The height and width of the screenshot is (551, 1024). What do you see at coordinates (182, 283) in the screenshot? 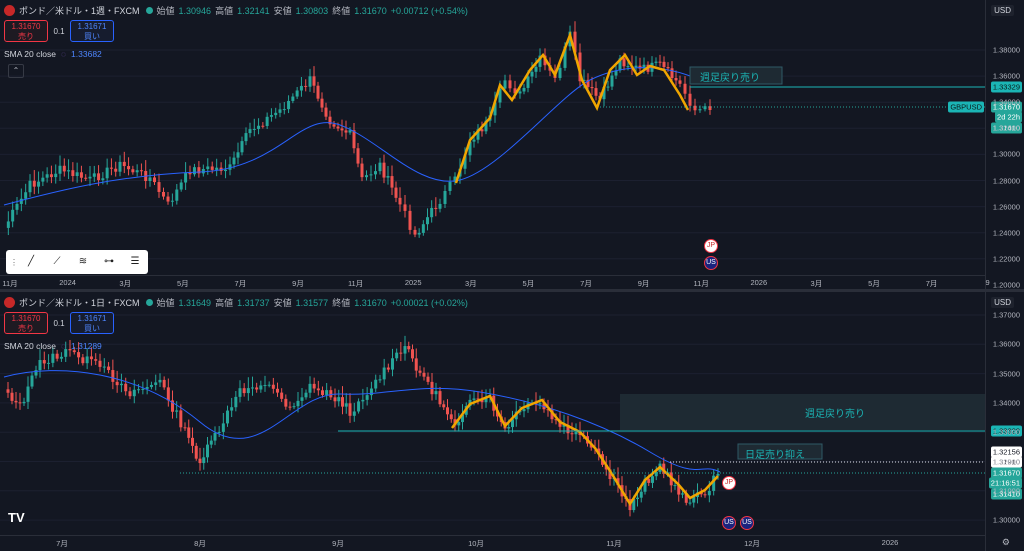
I see `time-tick: 5月` at bounding box center [182, 283].